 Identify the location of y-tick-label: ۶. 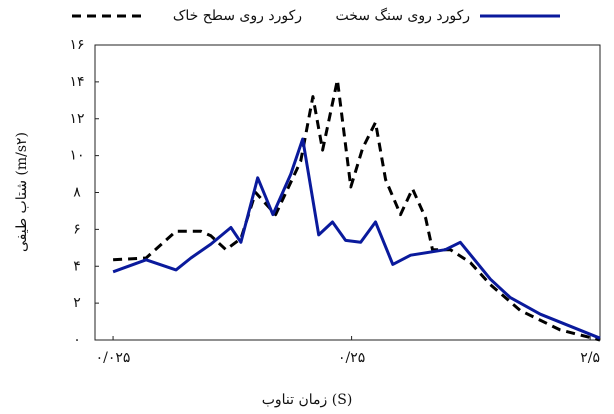
(77, 229).